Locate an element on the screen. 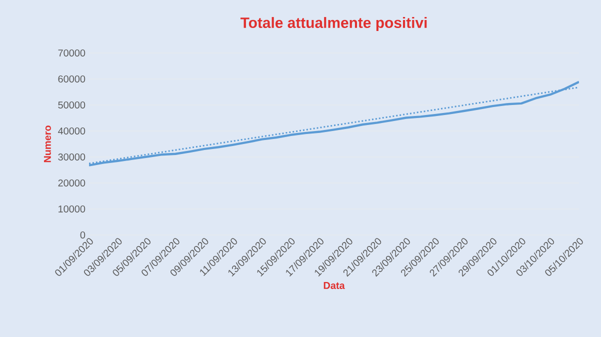  y-tick-label: 50000 is located at coordinates (72, 105).